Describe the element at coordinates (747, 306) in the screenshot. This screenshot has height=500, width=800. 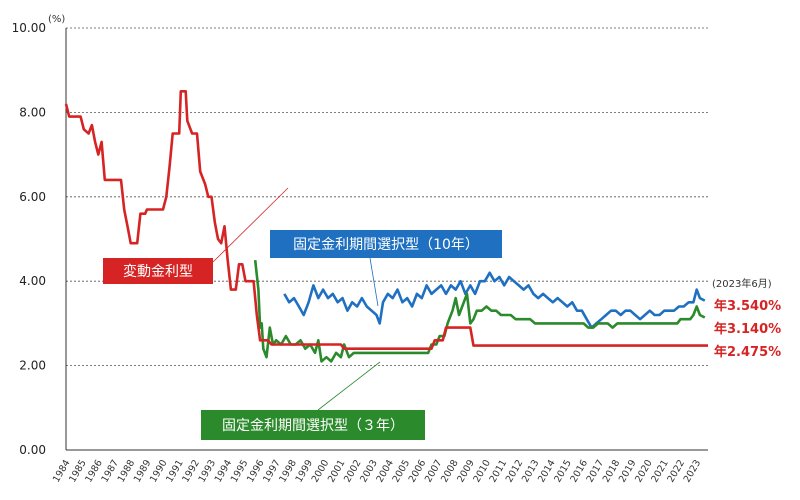
I see `end-value-label: 年3.540%` at that location.